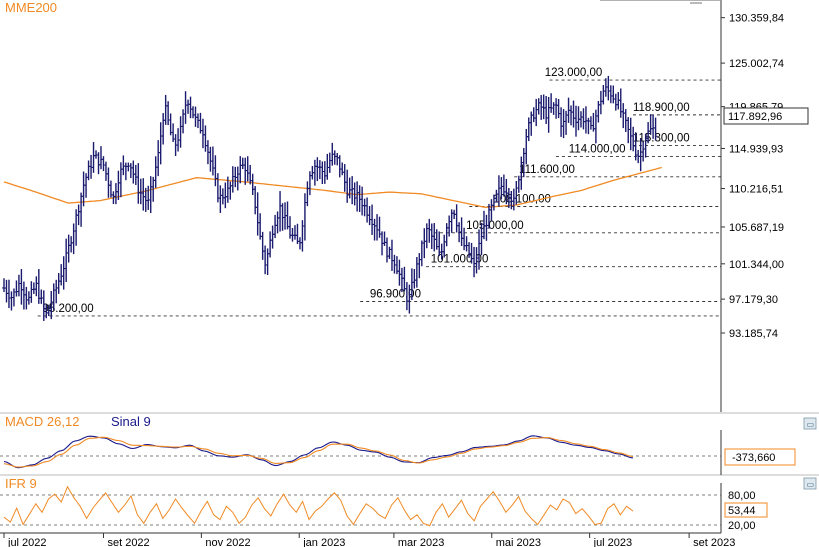 Image resolution: width=819 pixels, height=547 pixels. What do you see at coordinates (27, 542) in the screenshot?
I see `x-tick-label: jul 2022` at bounding box center [27, 542].